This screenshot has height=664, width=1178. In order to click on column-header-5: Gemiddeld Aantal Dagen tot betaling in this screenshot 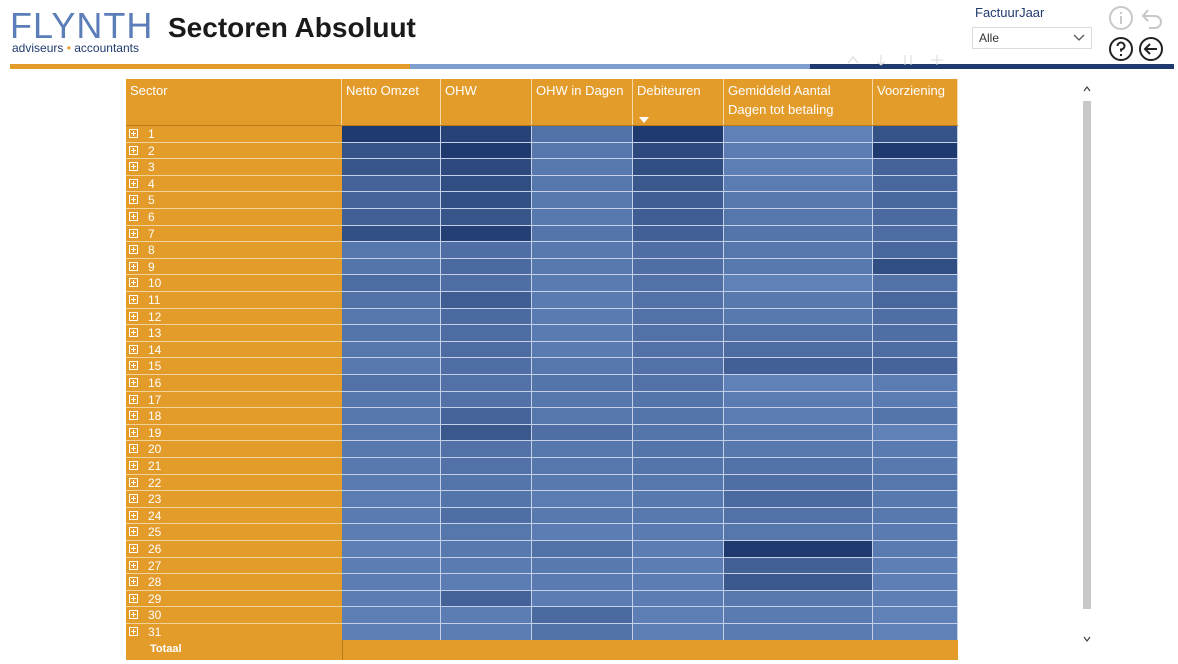, I will do `click(798, 102)`.